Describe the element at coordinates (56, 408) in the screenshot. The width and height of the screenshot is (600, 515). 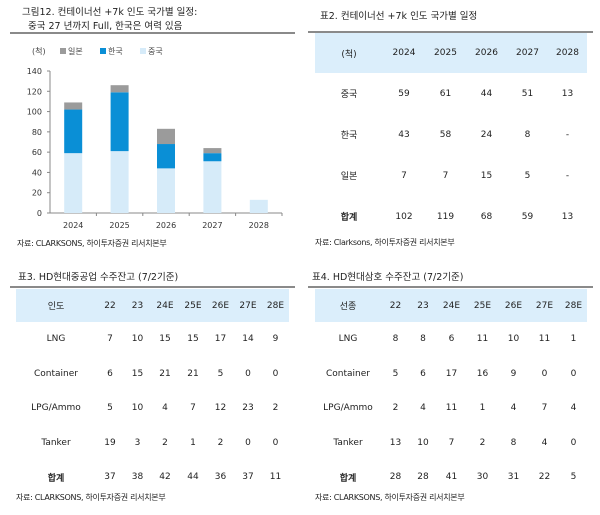
I see `row-label: LPG/Ammo` at that location.